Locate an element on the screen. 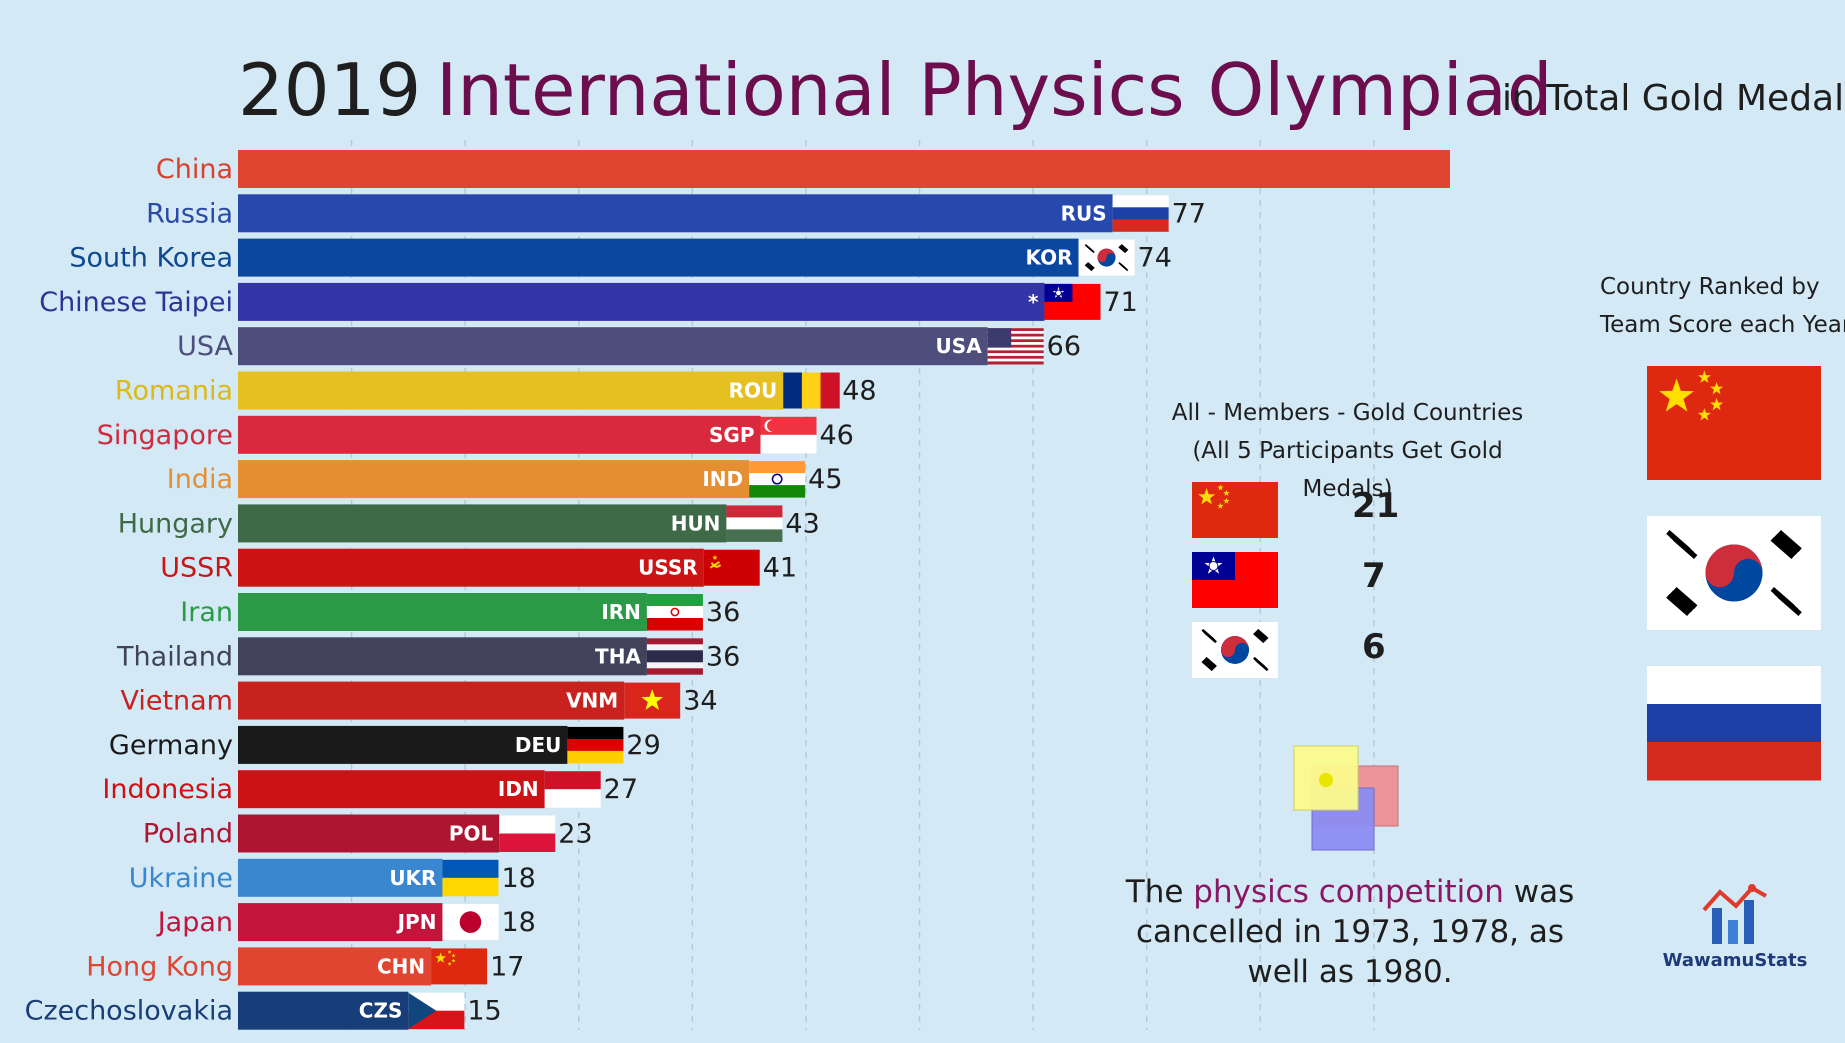  country-code-label: DEU is located at coordinates (538, 745).